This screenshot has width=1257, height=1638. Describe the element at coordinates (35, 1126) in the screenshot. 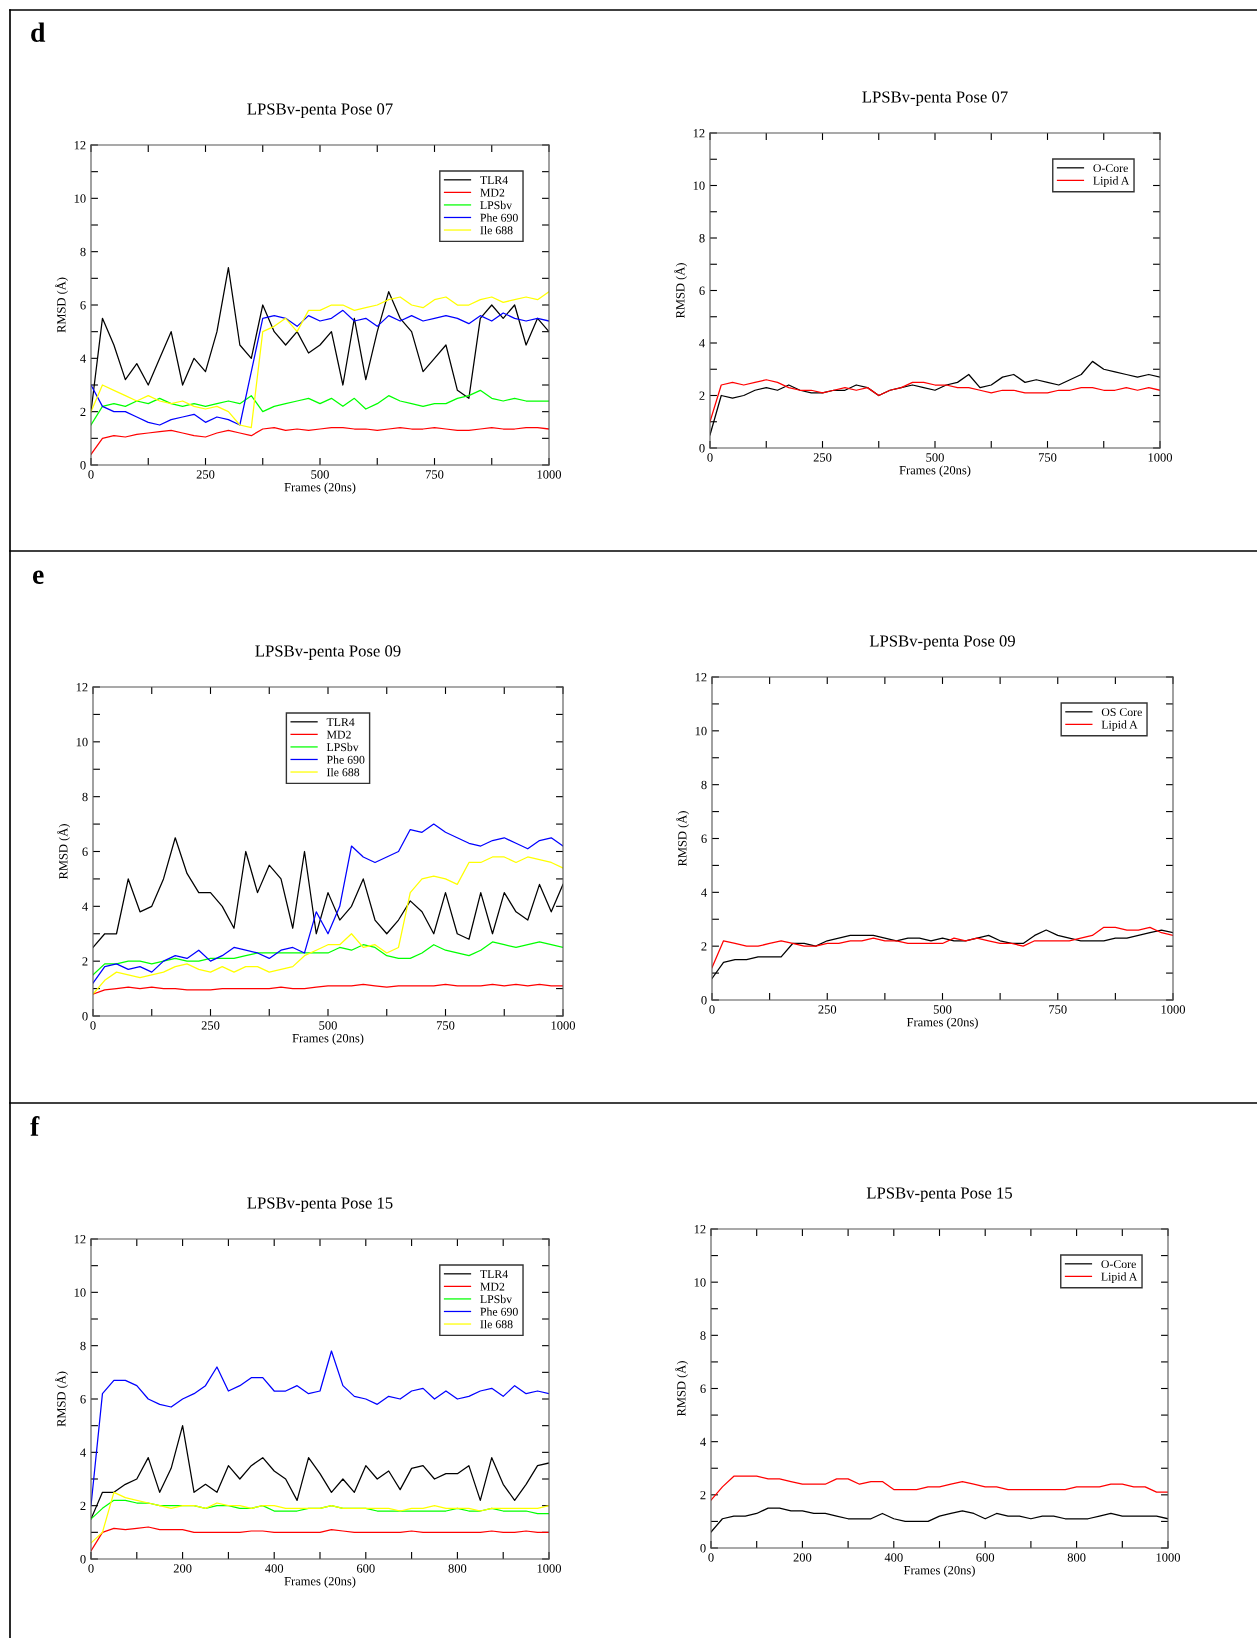

I see `text: f` at that location.